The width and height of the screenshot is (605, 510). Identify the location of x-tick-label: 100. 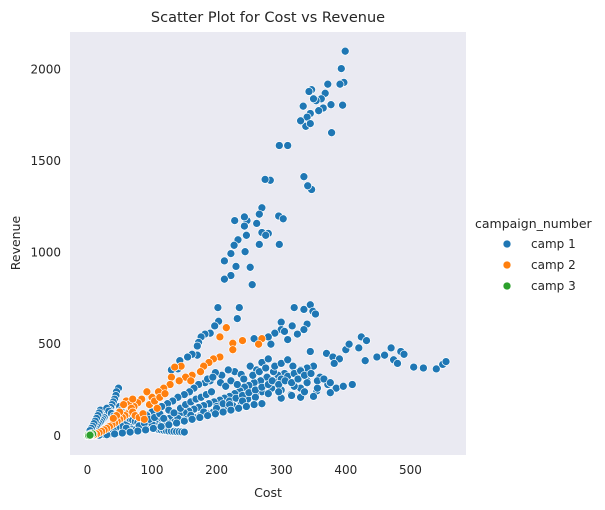
(152, 470).